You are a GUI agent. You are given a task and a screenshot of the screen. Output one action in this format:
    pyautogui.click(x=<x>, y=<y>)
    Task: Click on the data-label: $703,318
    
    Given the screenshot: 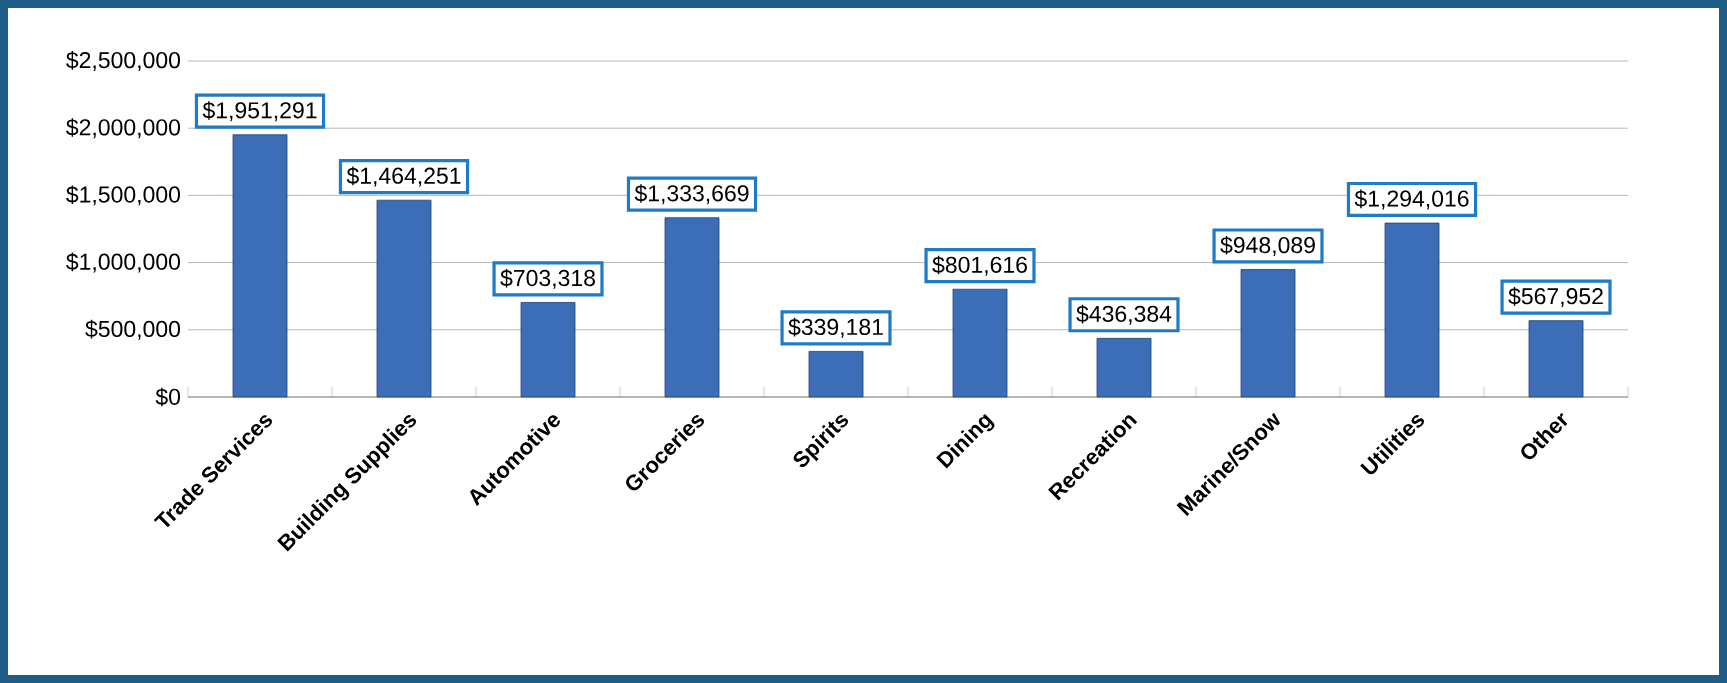 What is the action you would take?
    pyautogui.click(x=547, y=278)
    